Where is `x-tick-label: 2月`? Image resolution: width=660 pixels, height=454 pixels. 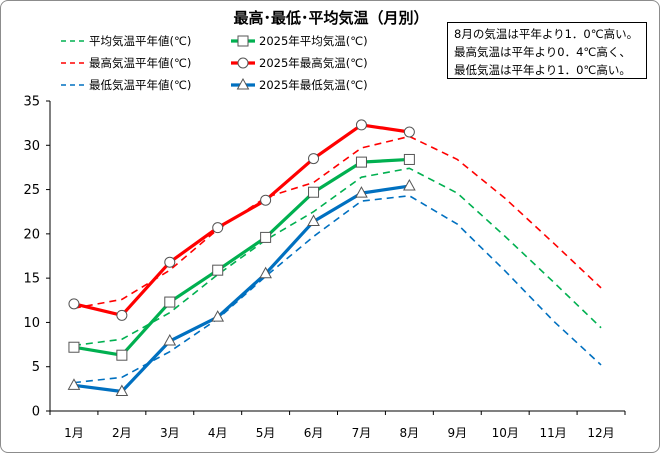 x-tick-label: 2月 is located at coordinates (122, 433).